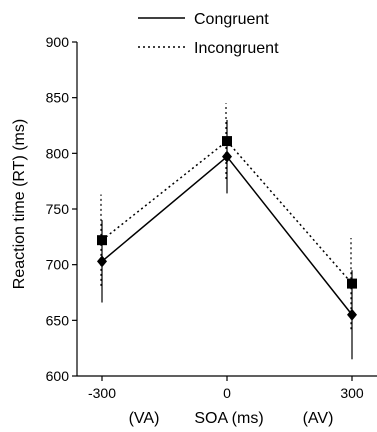 The height and width of the screenshot is (432, 377). What do you see at coordinates (19, 204) in the screenshot?
I see `y-axis-label: Reaction time (RT) (ms)` at bounding box center [19, 204].